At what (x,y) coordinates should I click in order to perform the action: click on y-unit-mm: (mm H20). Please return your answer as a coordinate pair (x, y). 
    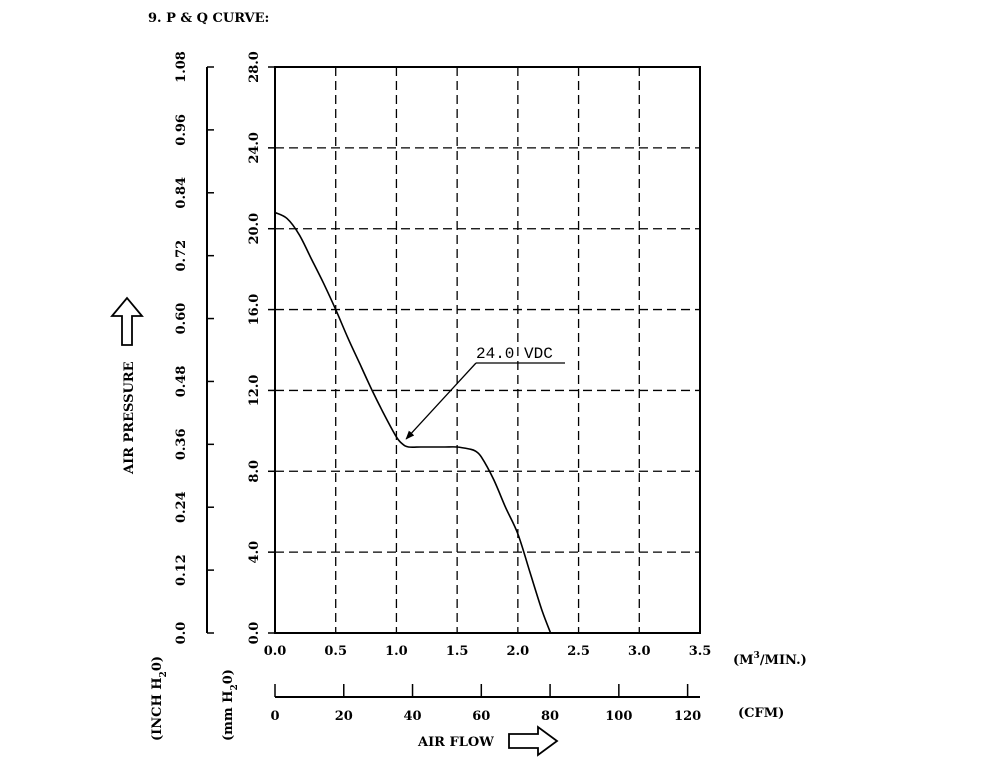
    Looking at the image, I should click on (230, 705).